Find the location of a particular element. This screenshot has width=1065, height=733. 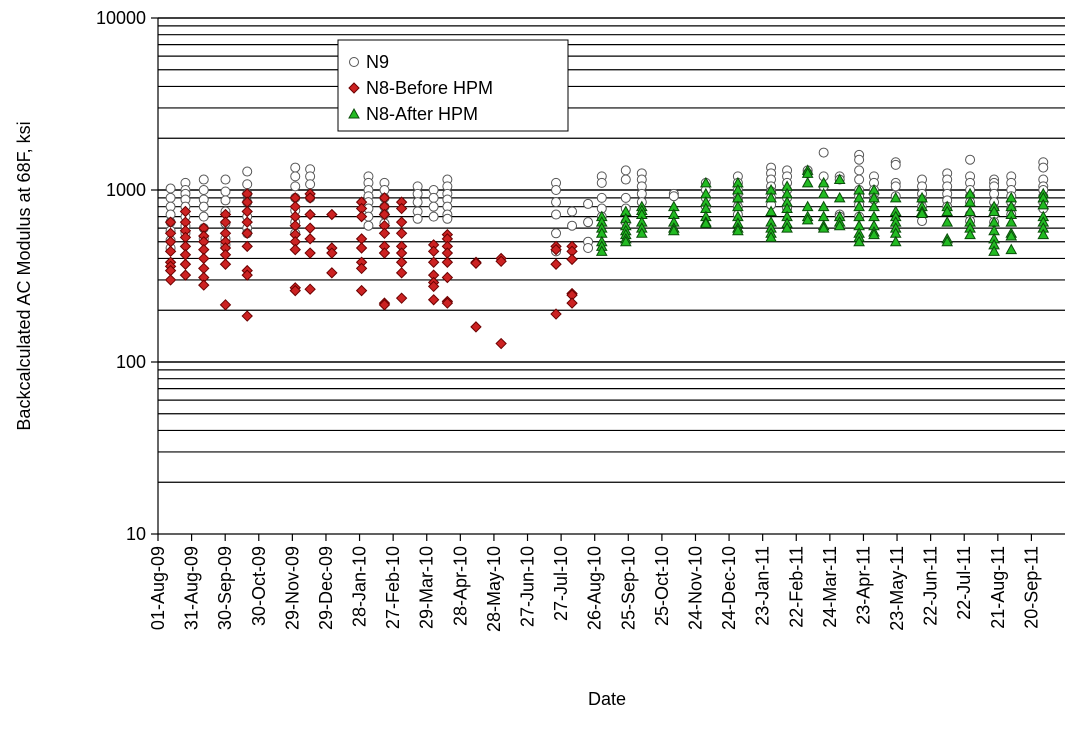

y-tick-label-1: 100 is located at coordinates (131, 362).